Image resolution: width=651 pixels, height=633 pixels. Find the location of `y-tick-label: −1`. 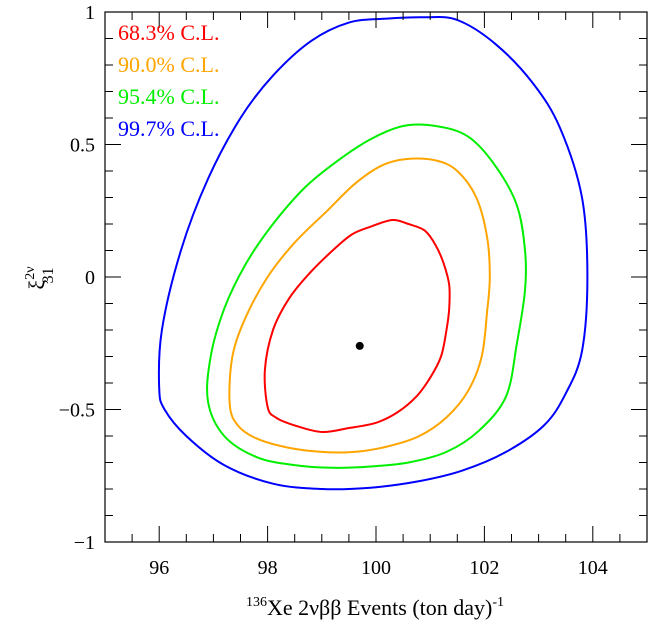

y-tick-label: −1 is located at coordinates (84, 543).